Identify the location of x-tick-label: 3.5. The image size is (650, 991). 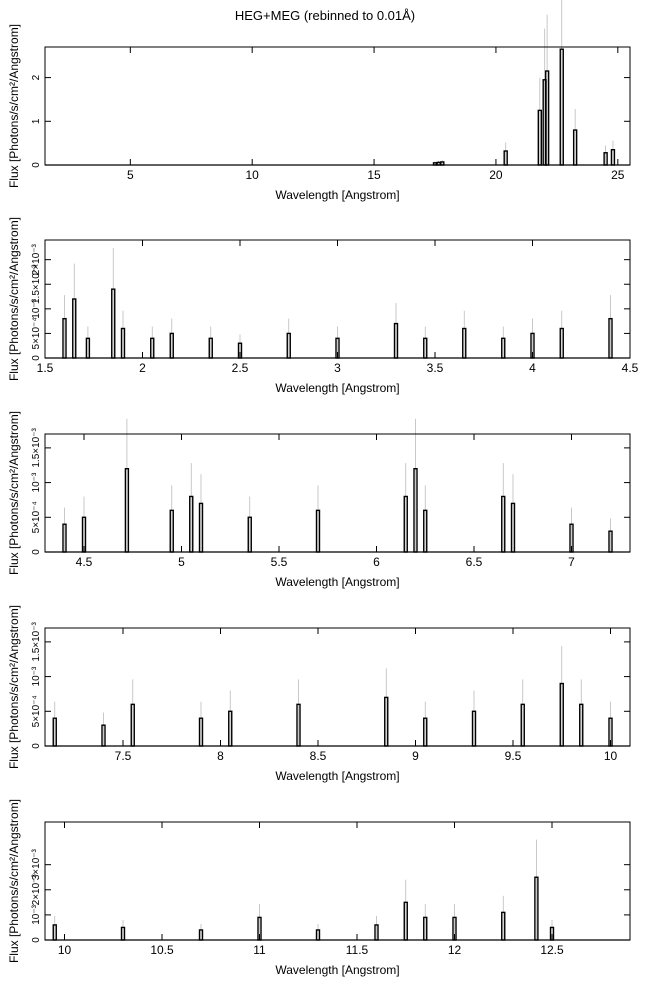
(435, 368).